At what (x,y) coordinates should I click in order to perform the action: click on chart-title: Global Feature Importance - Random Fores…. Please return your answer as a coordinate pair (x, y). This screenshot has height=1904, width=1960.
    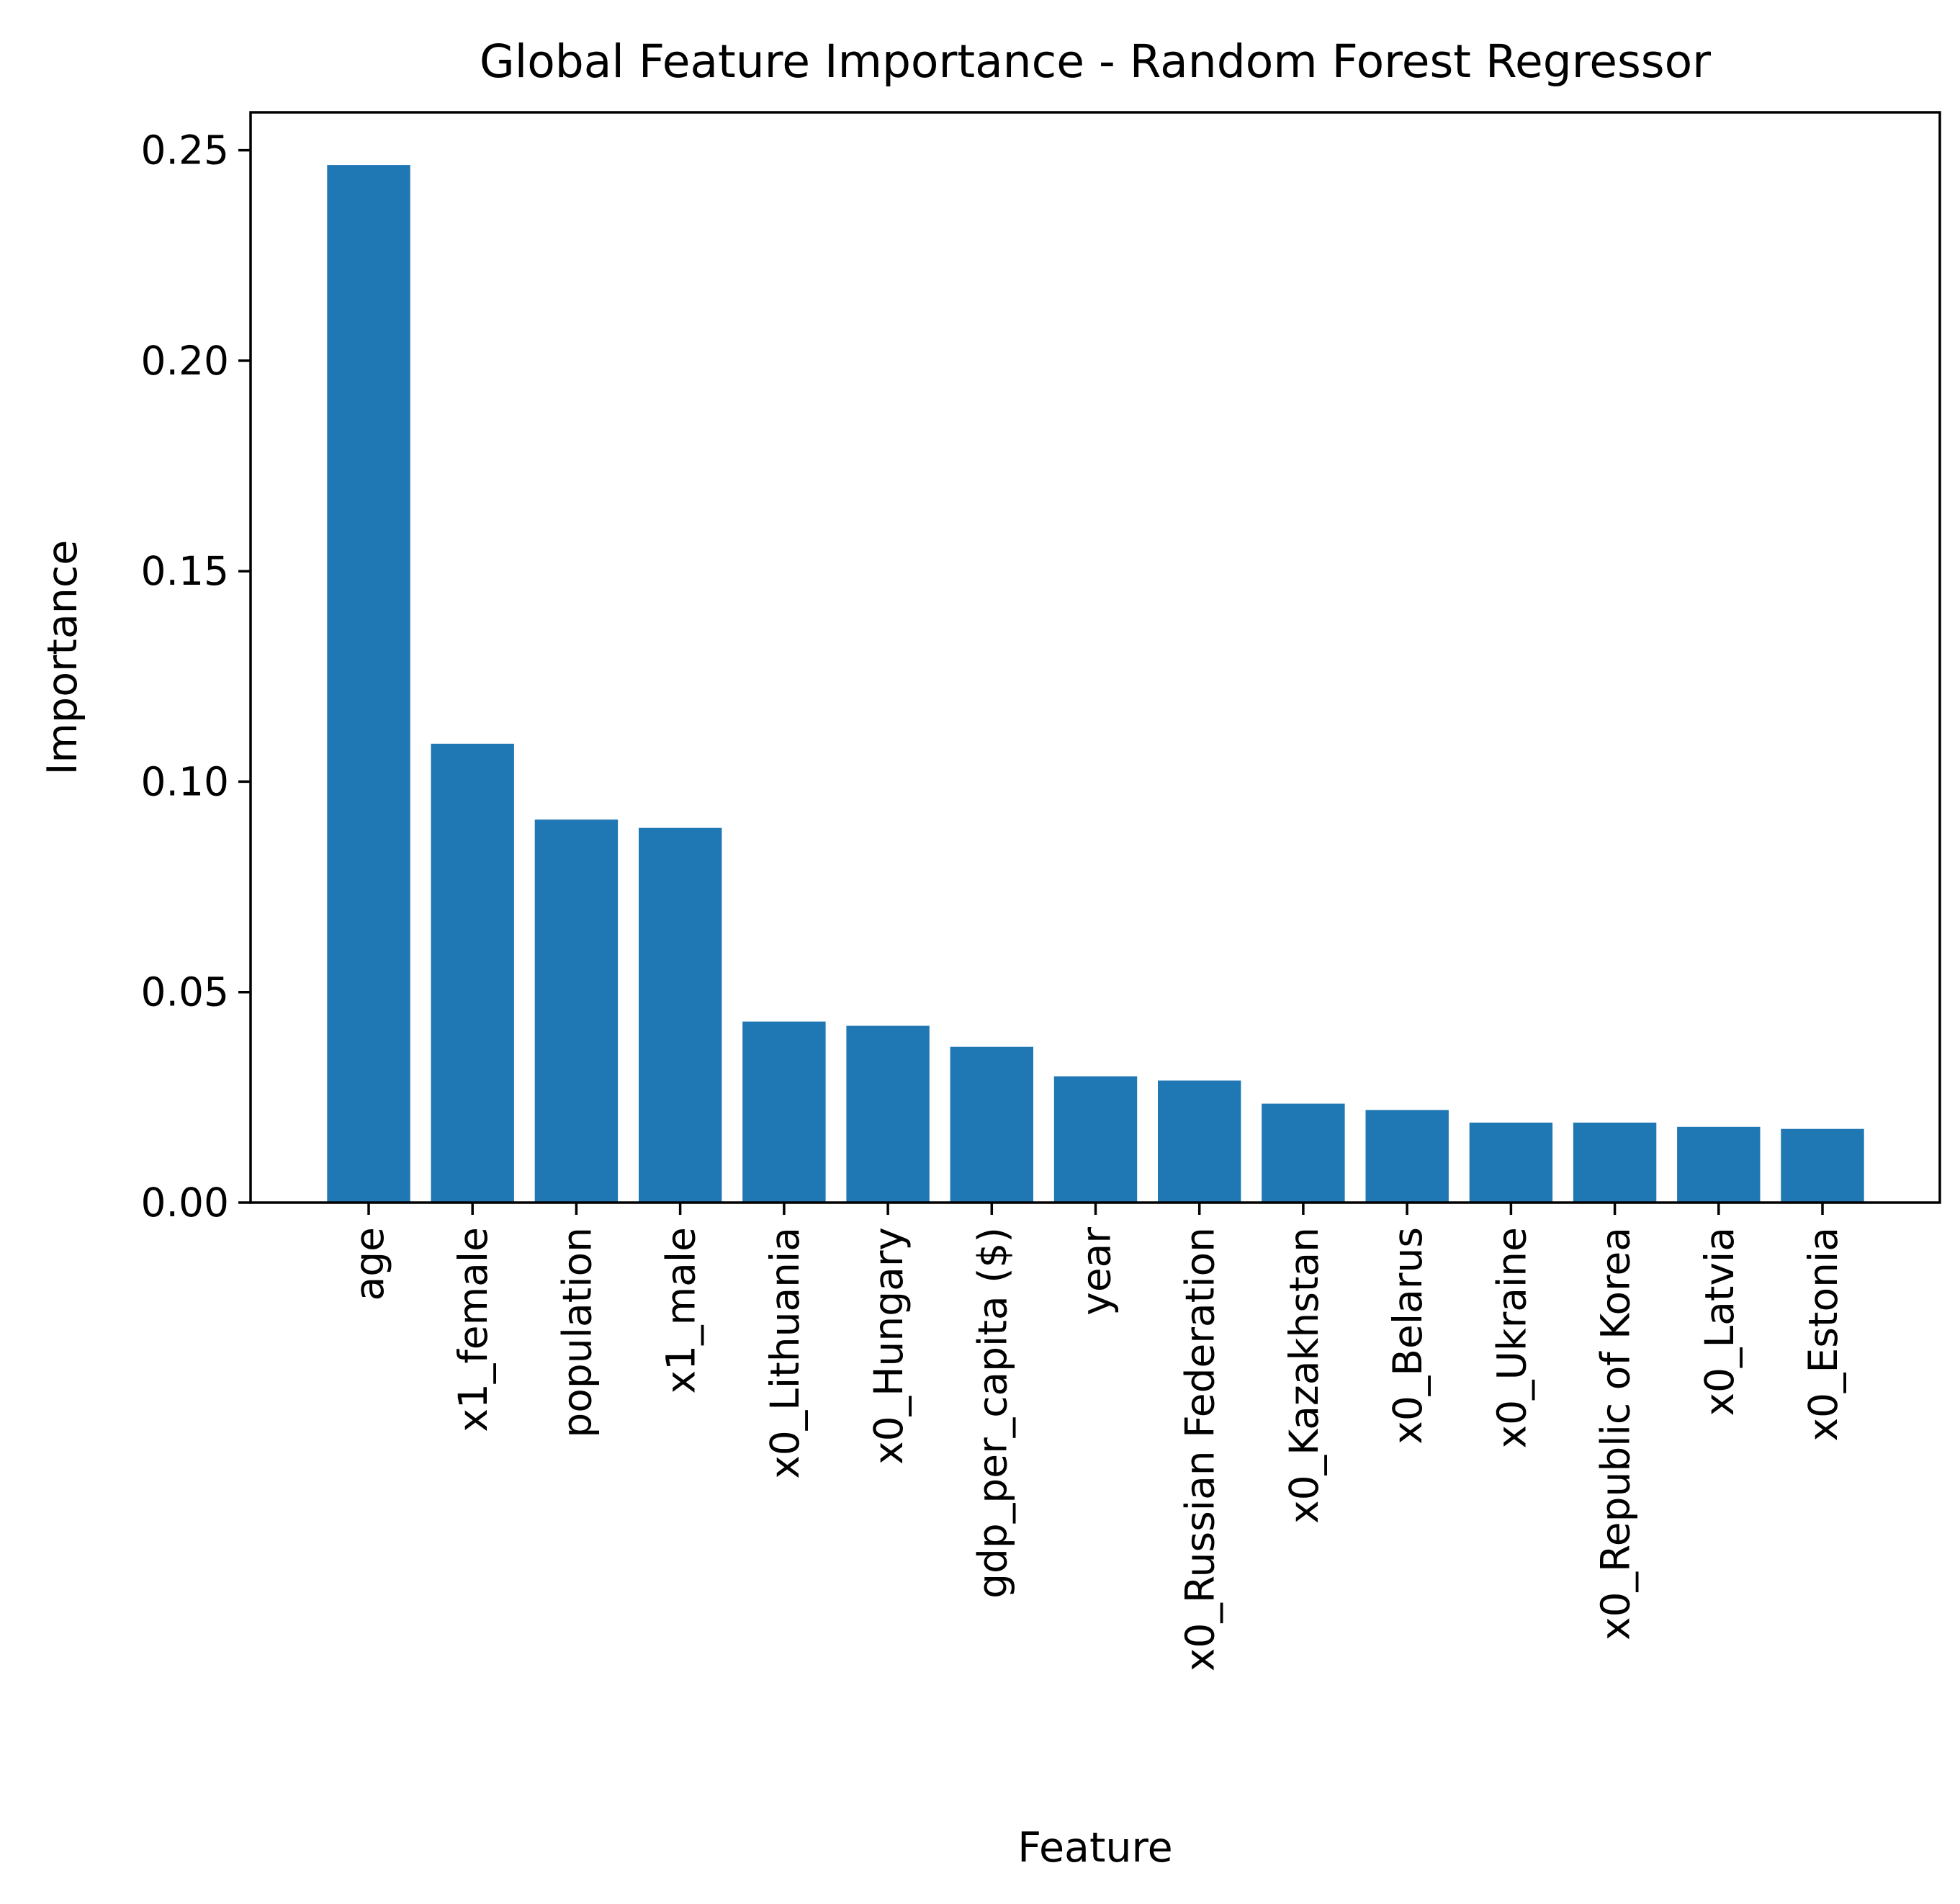
    Looking at the image, I should click on (1095, 61).